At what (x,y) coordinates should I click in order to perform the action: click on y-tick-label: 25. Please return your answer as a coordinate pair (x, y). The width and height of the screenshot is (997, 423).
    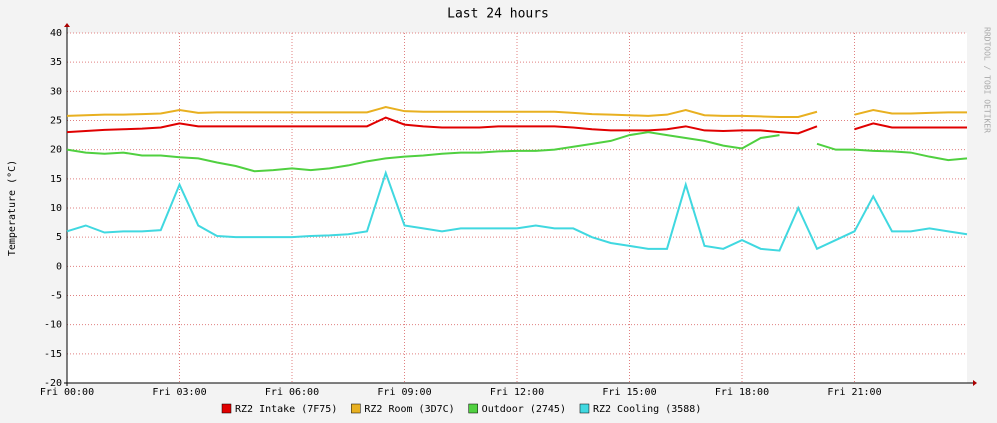
    Looking at the image, I should click on (56, 121).